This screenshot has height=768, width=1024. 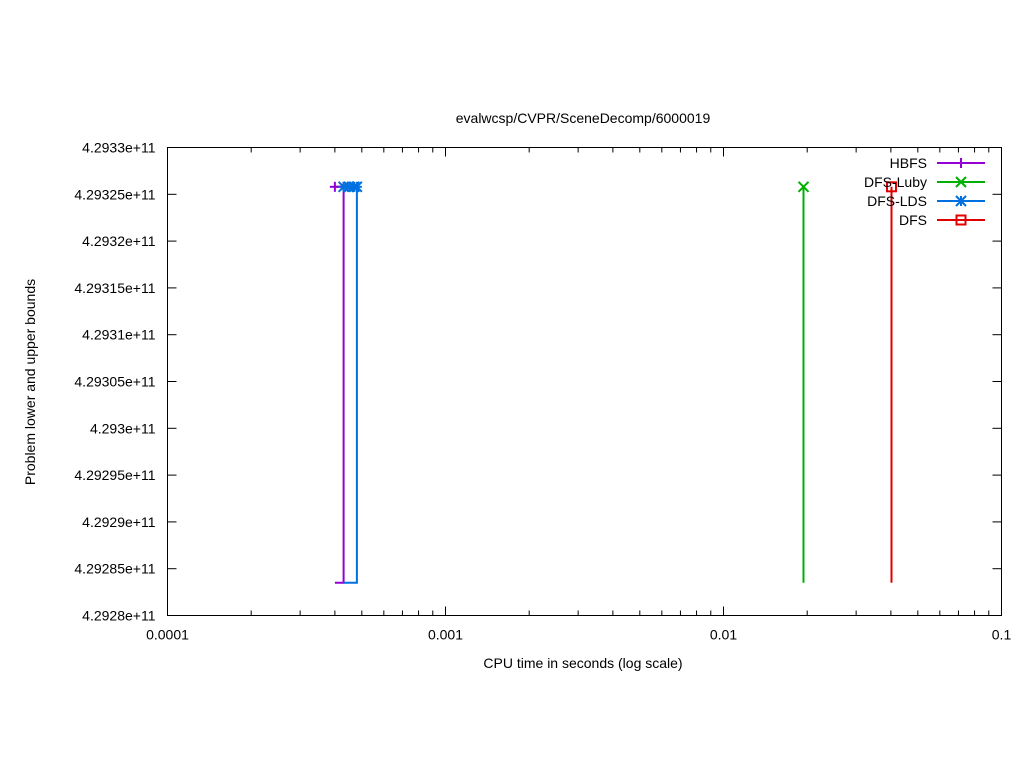 I want to click on y-tick-label: 4.2931e+11, so click(x=119, y=335).